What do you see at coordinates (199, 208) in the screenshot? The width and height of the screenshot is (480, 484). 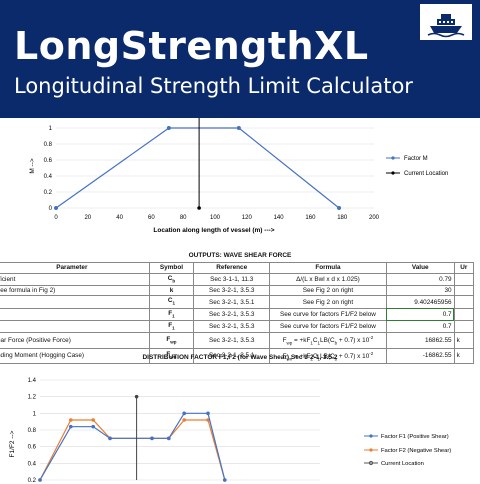 I see `current-location-point` at bounding box center [199, 208].